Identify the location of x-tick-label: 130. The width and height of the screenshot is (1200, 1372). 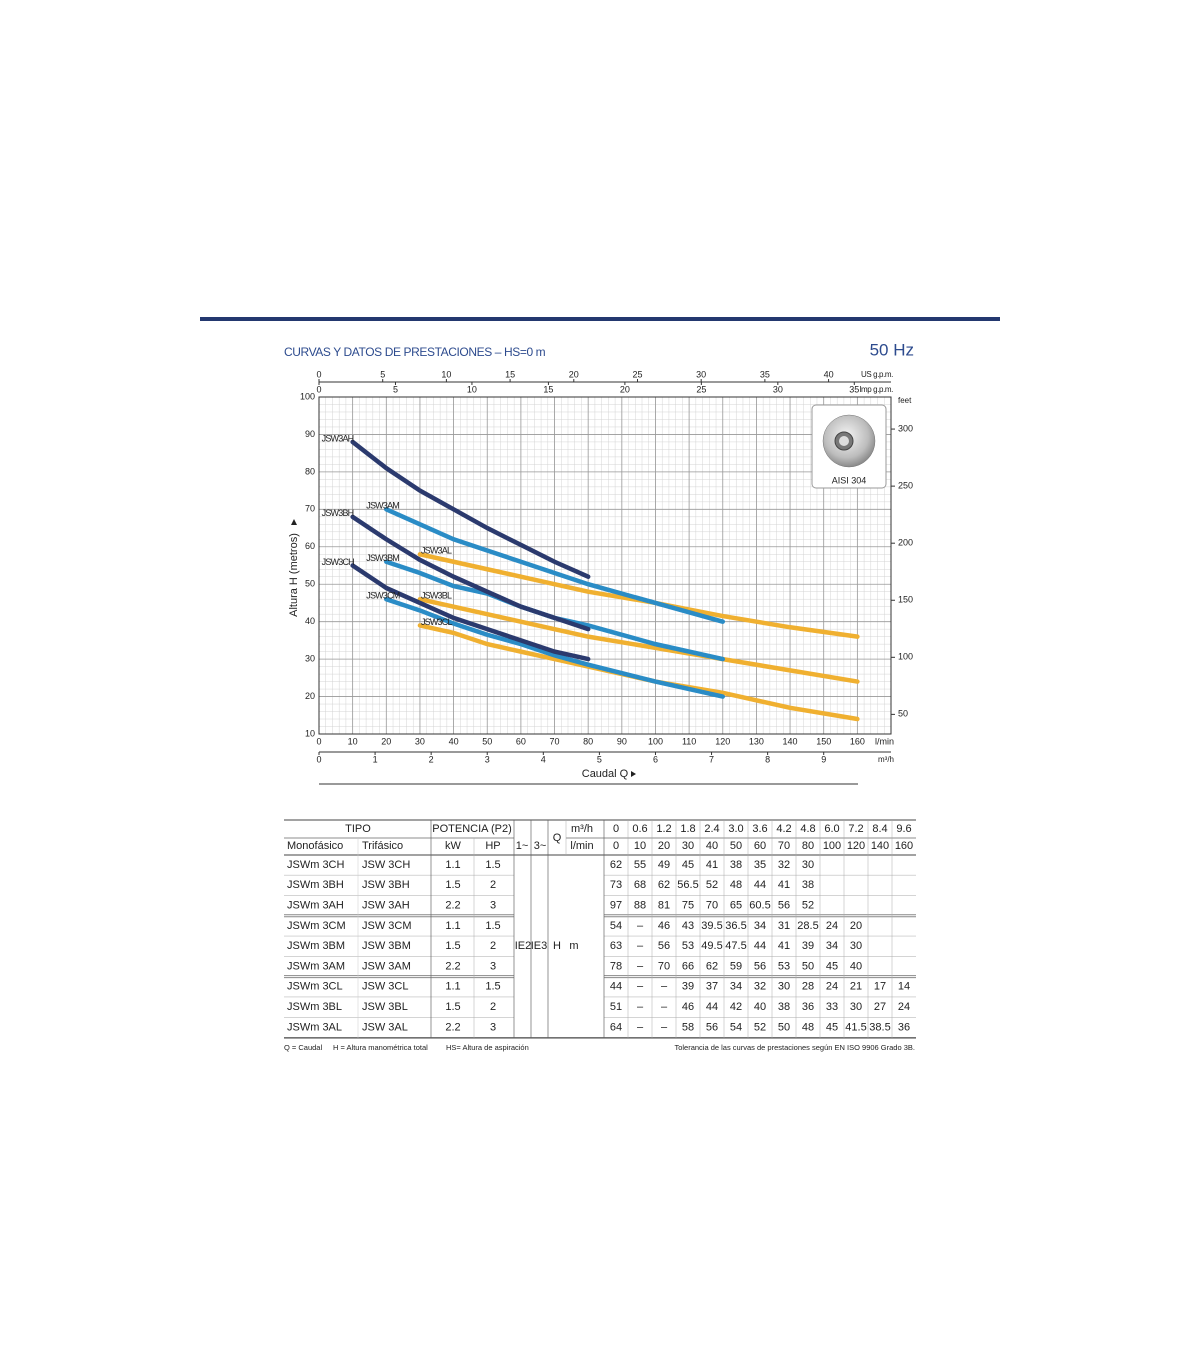
(756, 741).